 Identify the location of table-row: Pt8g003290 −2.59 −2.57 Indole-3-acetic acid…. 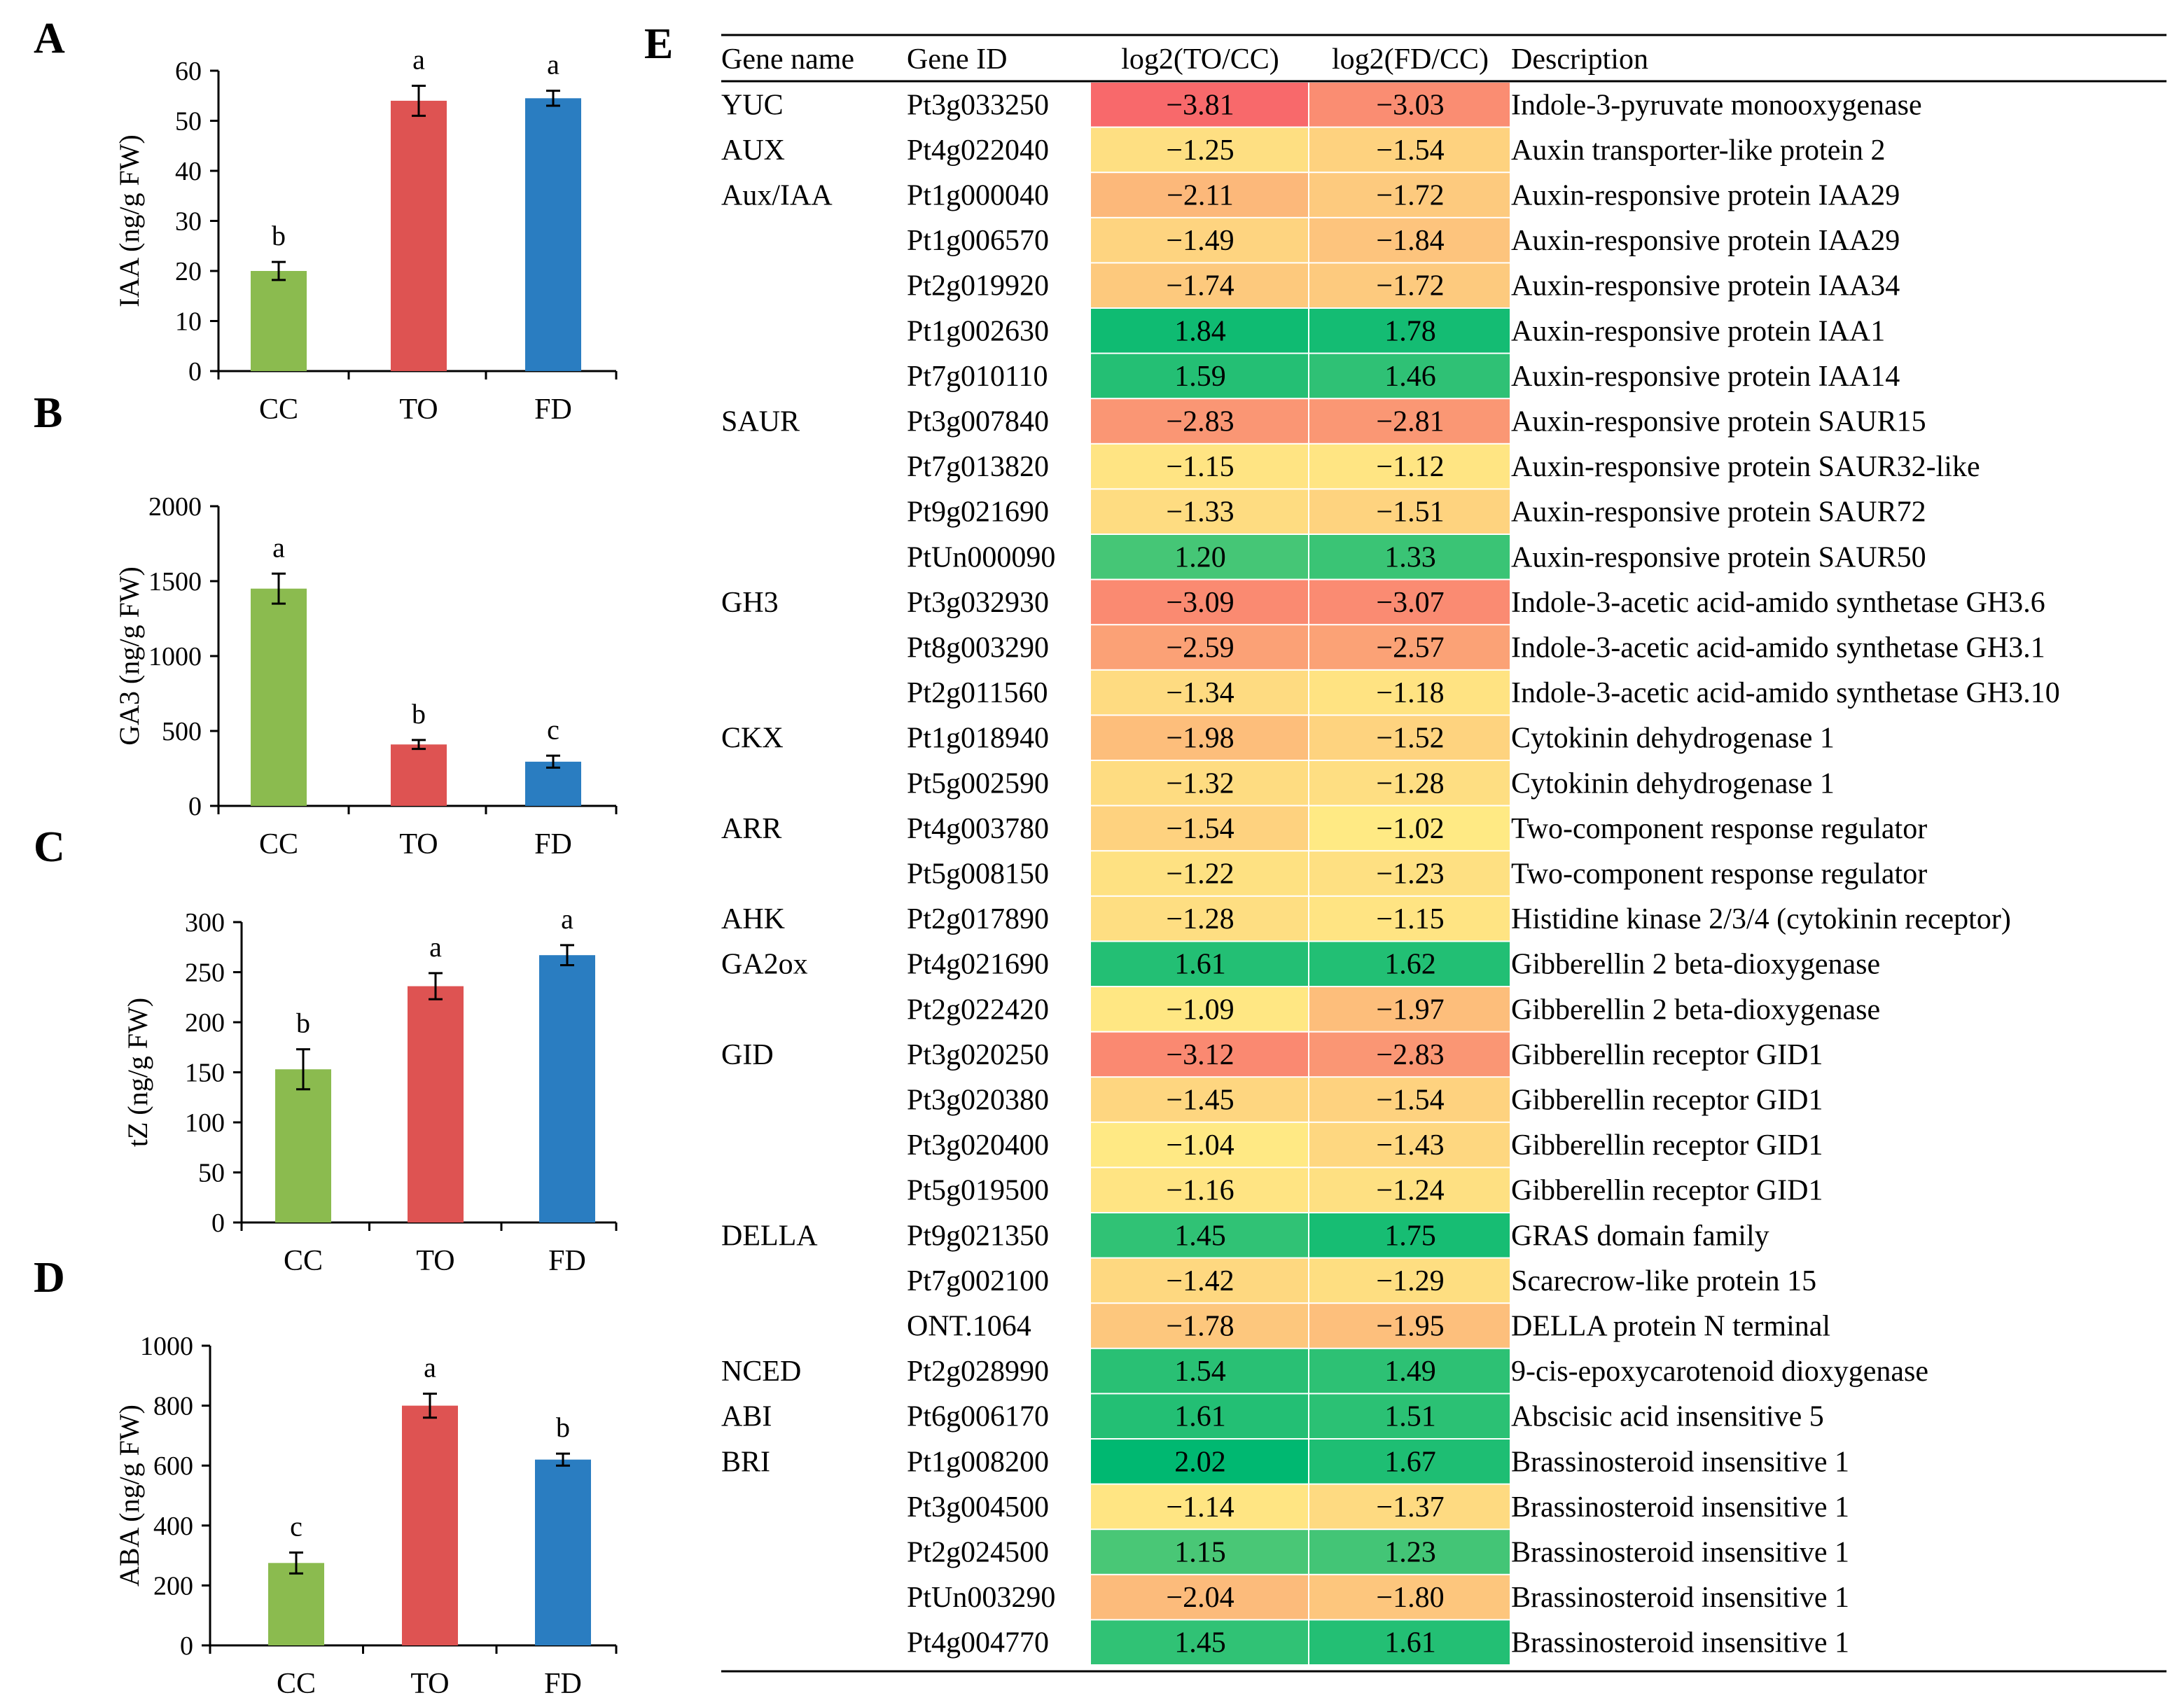
(1476, 647).